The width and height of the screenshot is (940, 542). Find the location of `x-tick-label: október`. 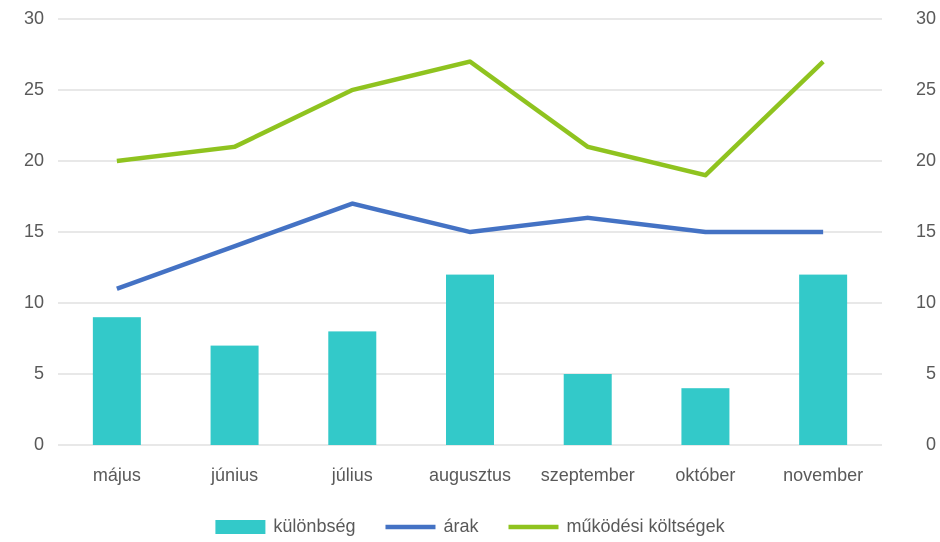

x-tick-label: október is located at coordinates (705, 475).